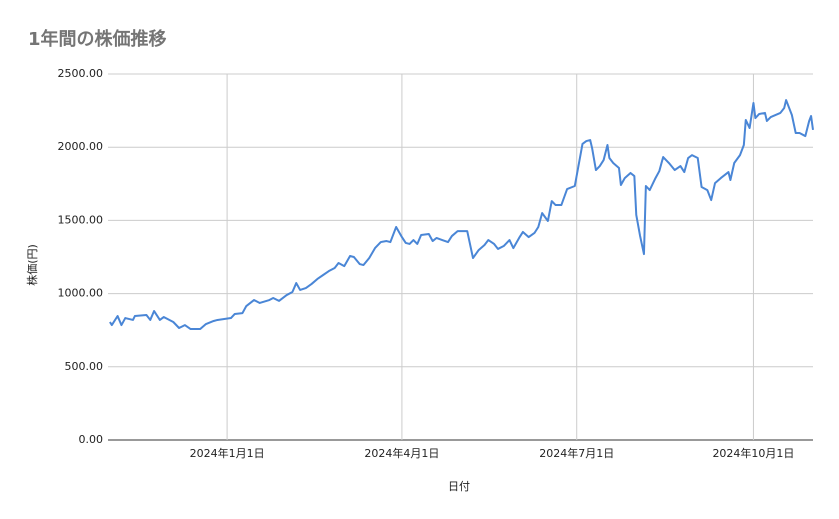  Describe the element at coordinates (227, 453) in the screenshot. I see `x-tick-label: 2024年1月1日` at that location.